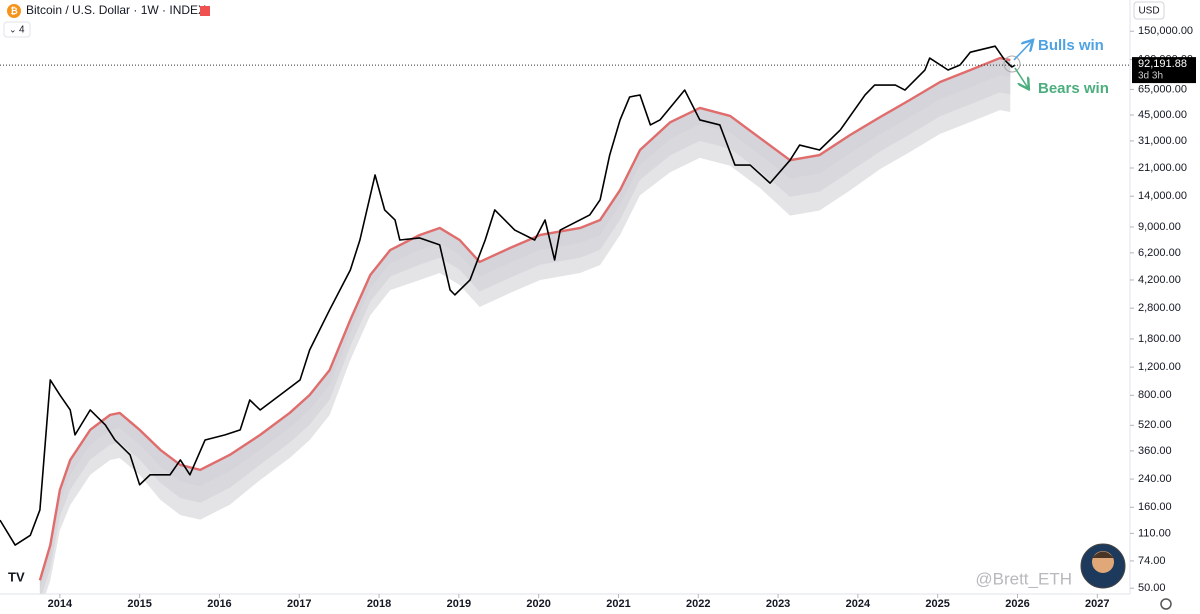  I want to click on x-tick-label: 2019, so click(459, 604).